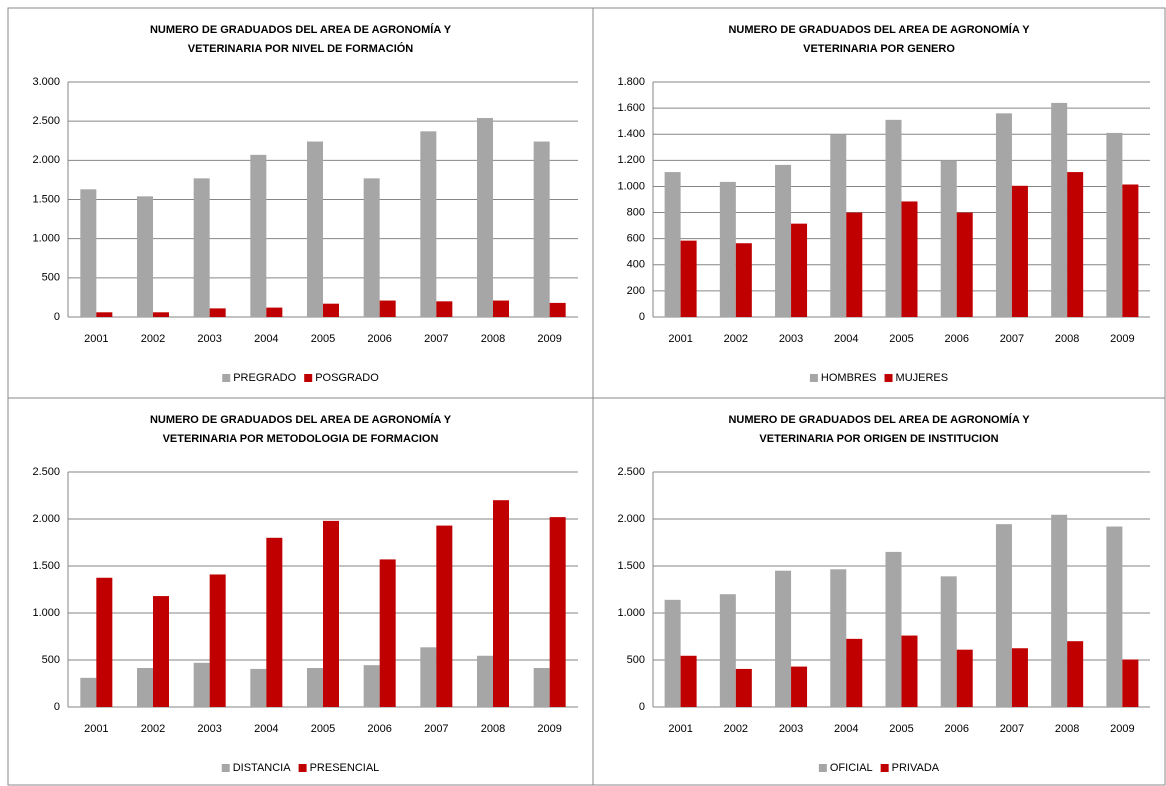 The height and width of the screenshot is (786, 1166). I want to click on legend-label: MUJERES, so click(922, 378).